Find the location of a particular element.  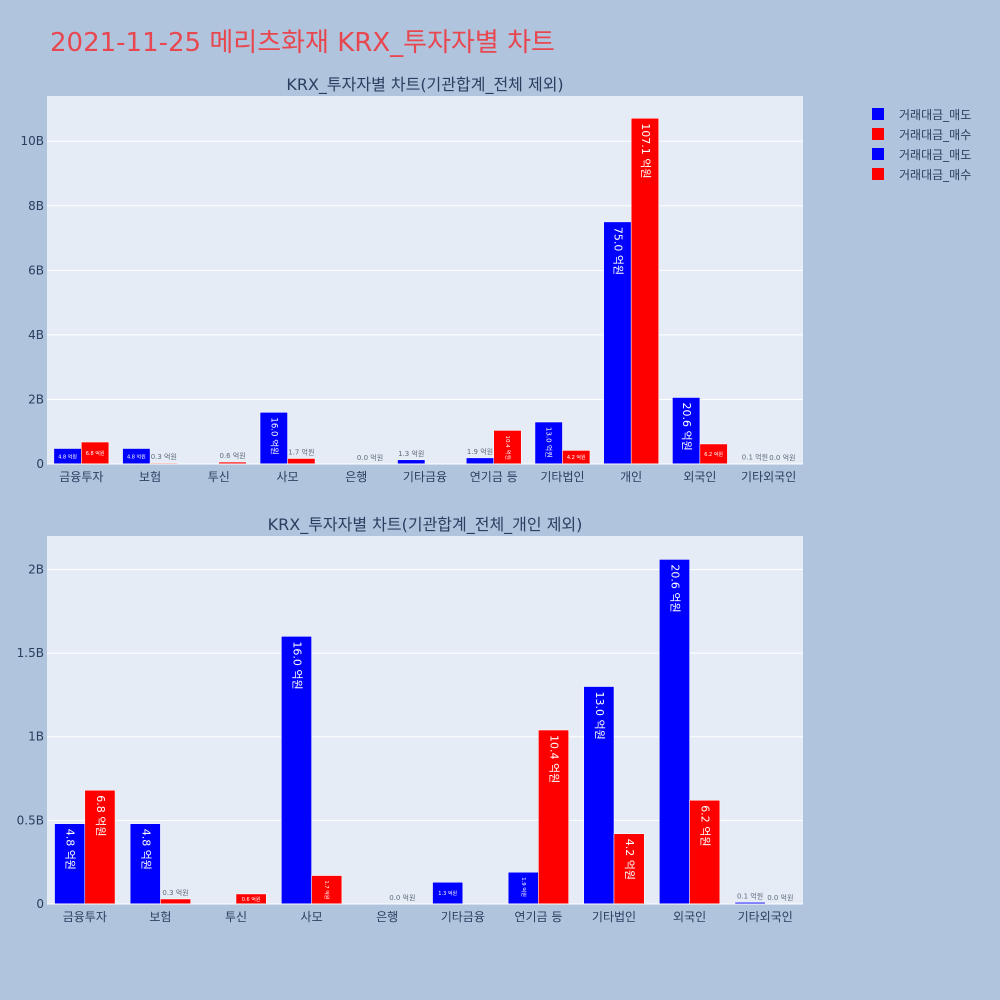

y-tick-label: 1B is located at coordinates (36, 737).